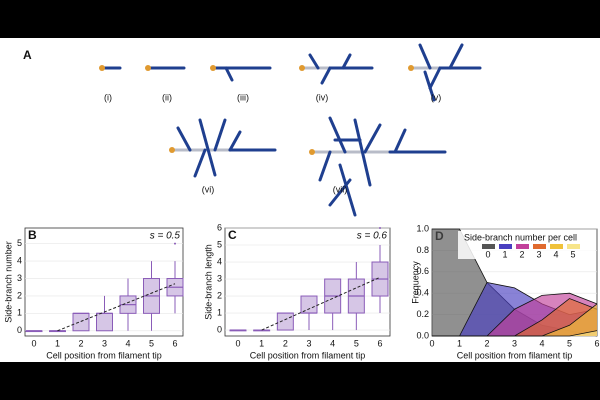 The height and width of the screenshot is (400, 600). What do you see at coordinates (300, 381) in the screenshot?
I see `bottom-bar` at bounding box center [300, 381].